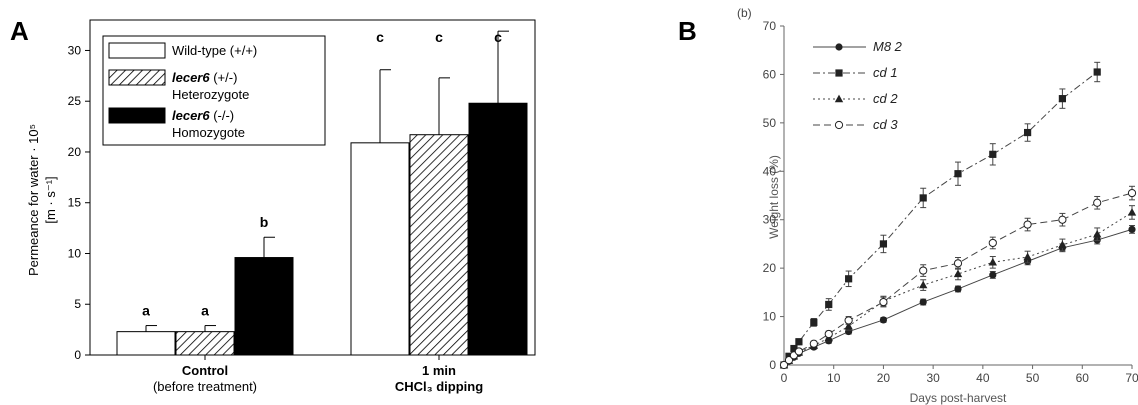  I want to click on panel-a-legend-label: lecer6 (-/-), so click(203, 115).